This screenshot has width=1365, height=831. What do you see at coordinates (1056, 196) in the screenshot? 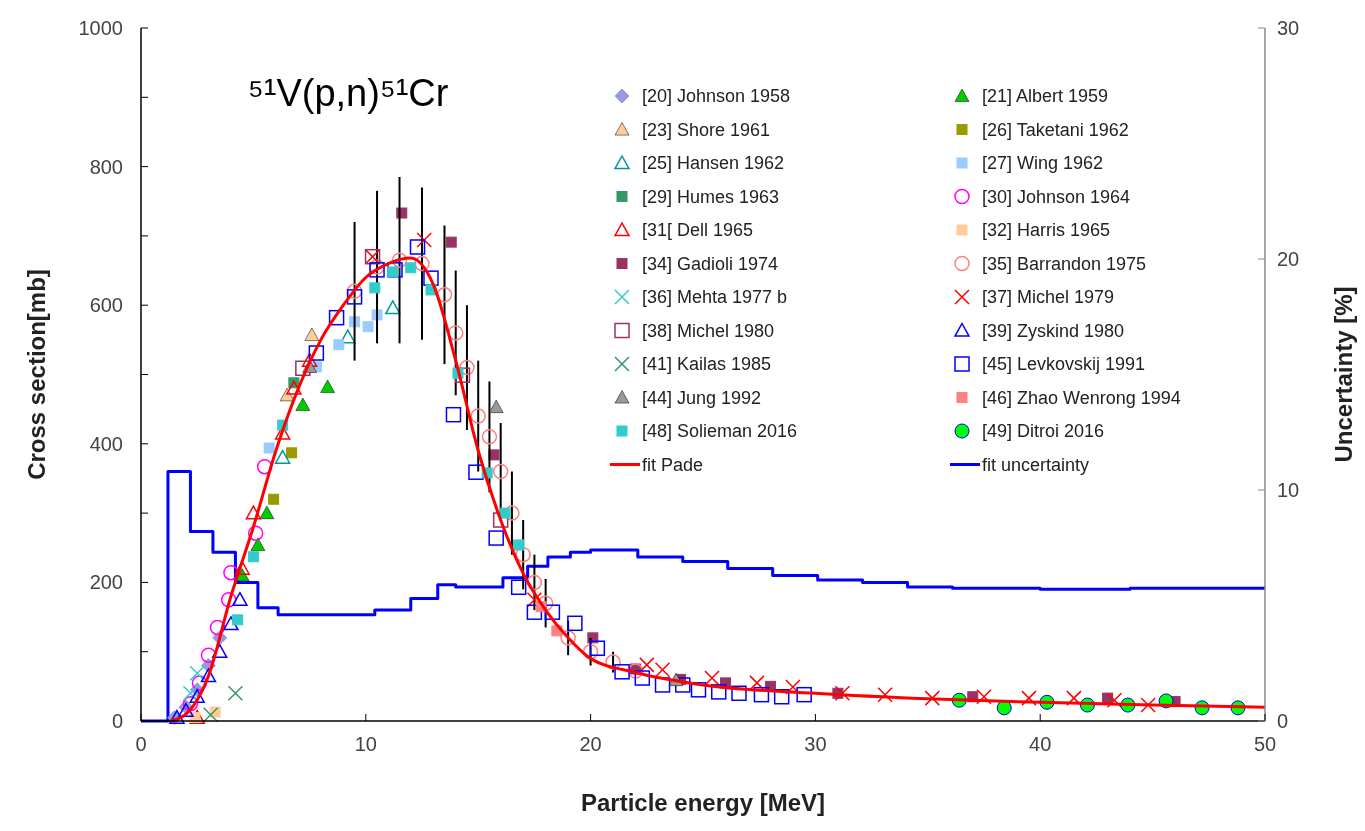
I see `legend-label: [30] Johnson 1964` at bounding box center [1056, 196].